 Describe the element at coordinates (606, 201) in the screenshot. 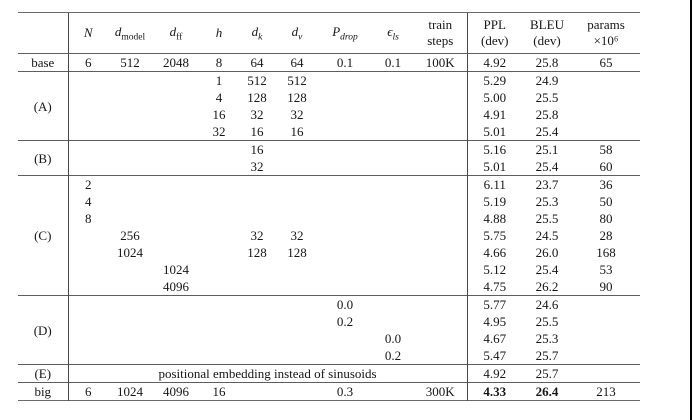

I see `table-cell: 50` at that location.